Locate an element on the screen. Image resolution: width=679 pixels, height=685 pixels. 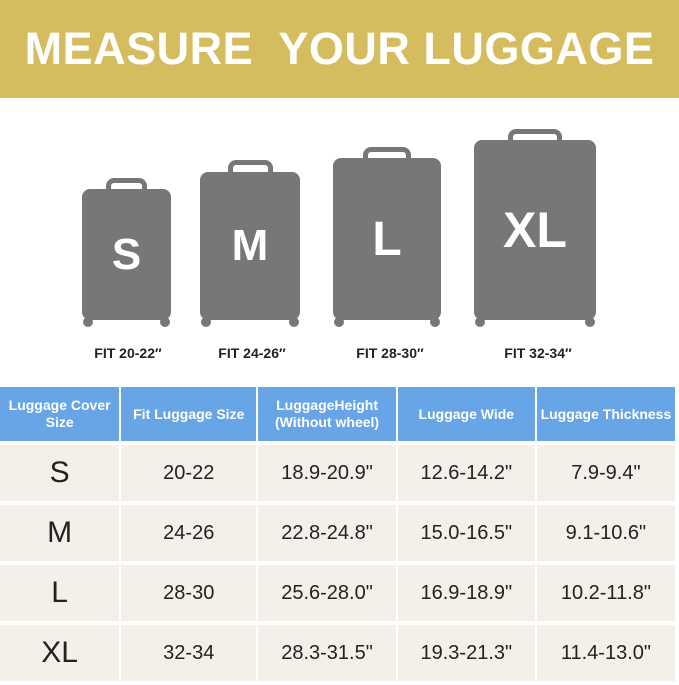
size-cell: S is located at coordinates (60, 473).